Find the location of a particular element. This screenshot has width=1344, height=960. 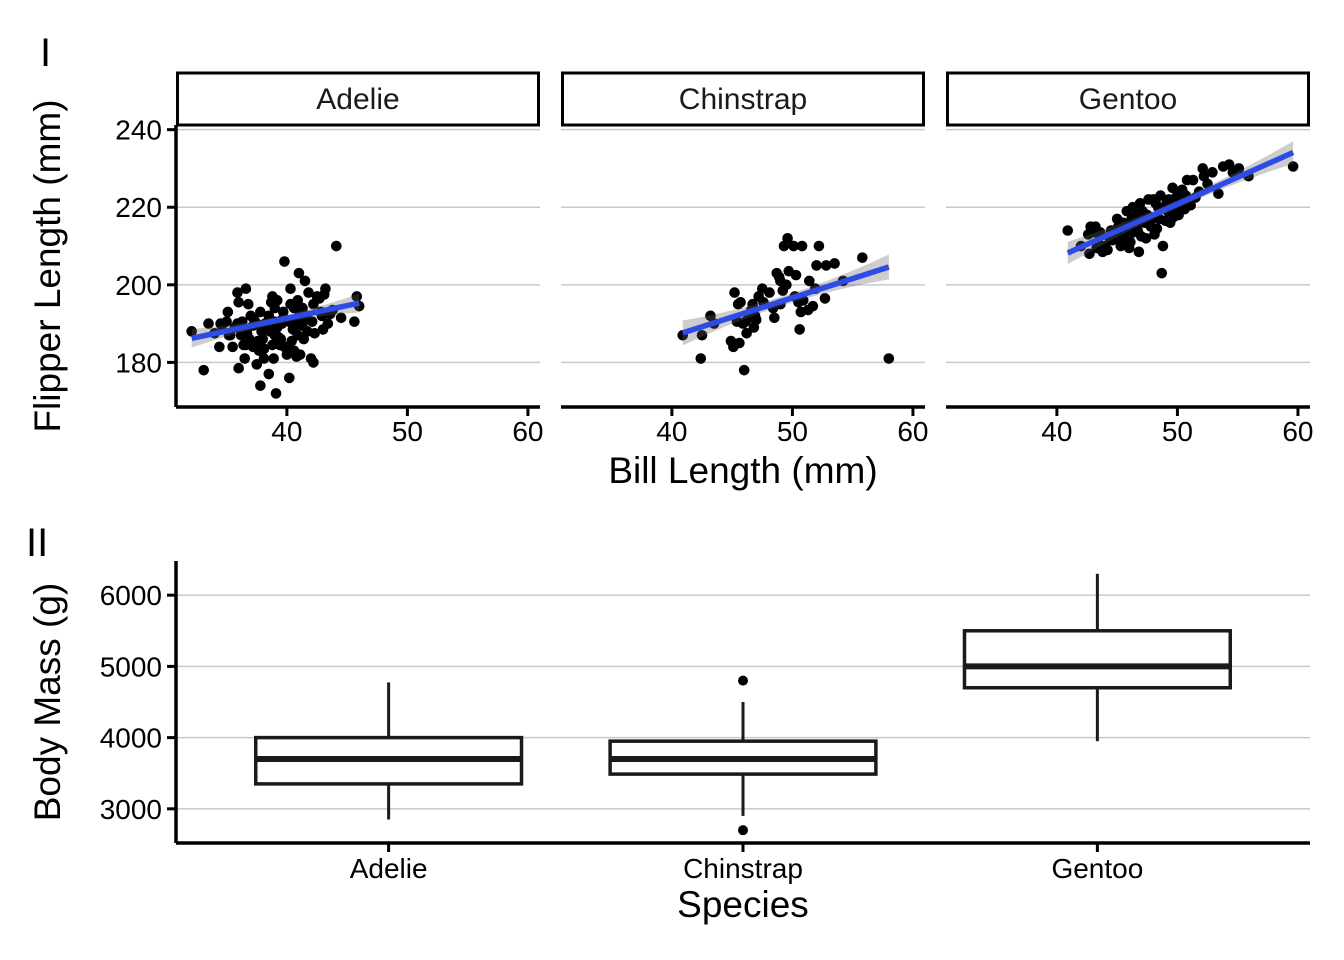

panel1-y-axis-title: Flipper Length (mm) is located at coordinates (47, 265).